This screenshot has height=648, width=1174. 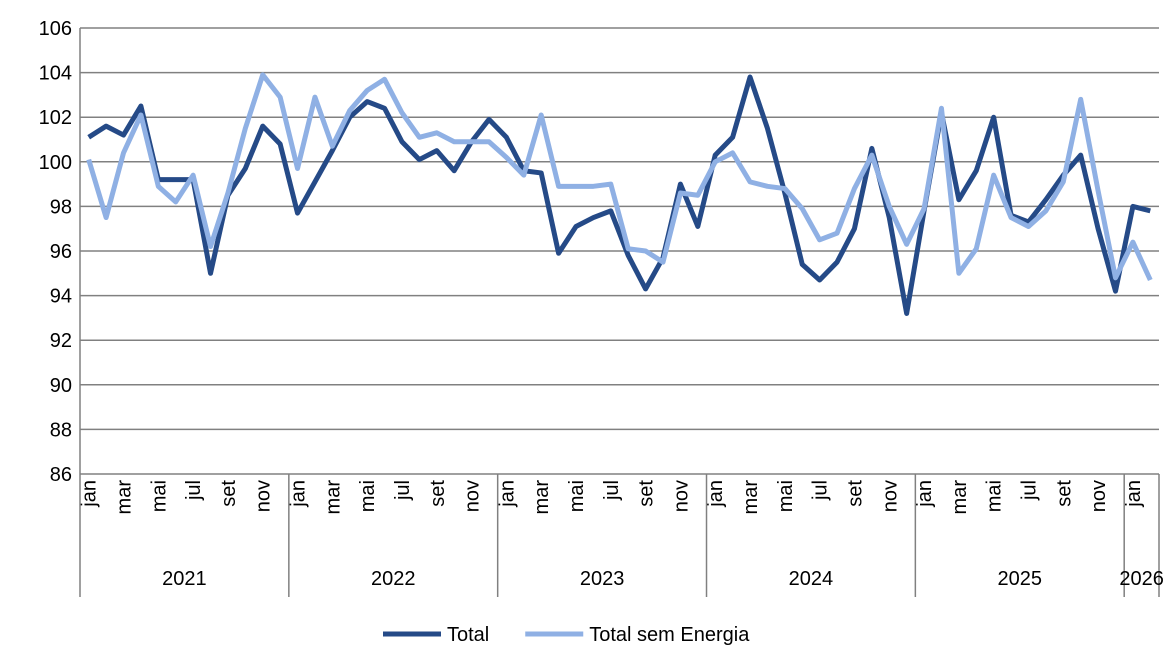 What do you see at coordinates (61, 430) in the screenshot?
I see `y-tick-label: 88` at bounding box center [61, 430].